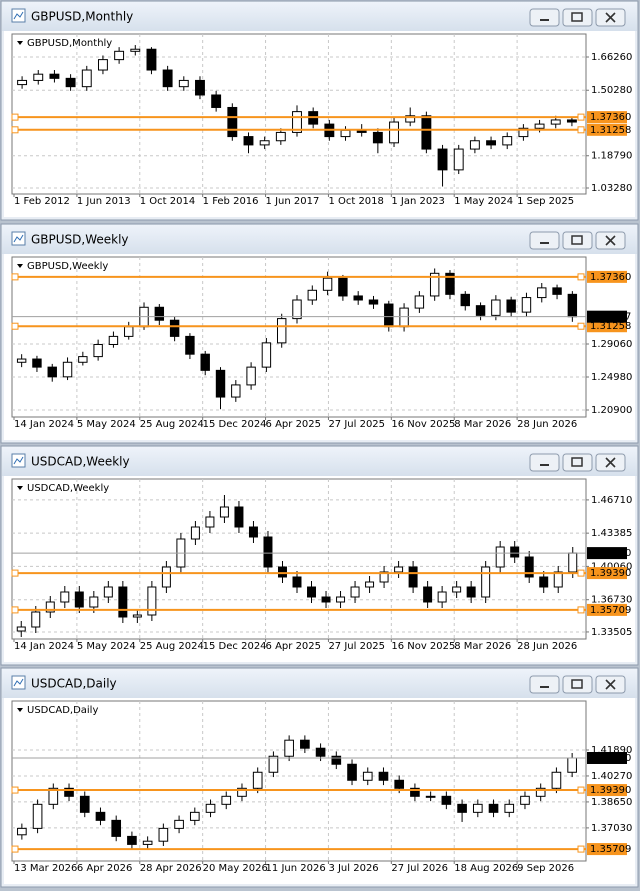 The width and height of the screenshot is (640, 891). Describe the element at coordinates (610, 240) in the screenshot. I see `close-glyph` at that location.